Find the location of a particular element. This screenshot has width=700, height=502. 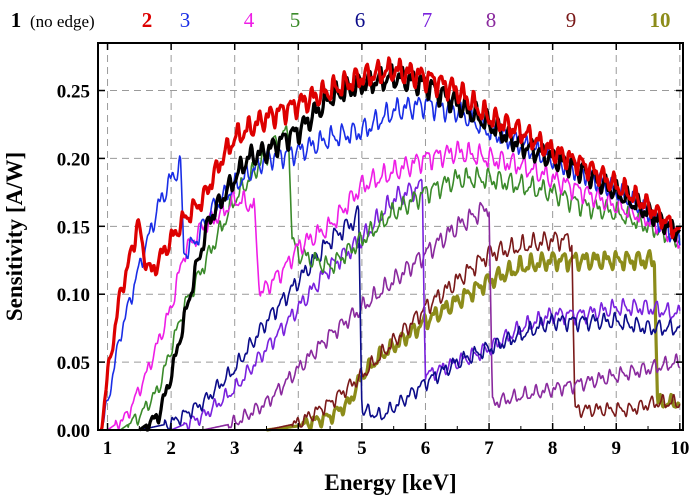

y-tick-label: 0.15 is located at coordinates (73, 227).